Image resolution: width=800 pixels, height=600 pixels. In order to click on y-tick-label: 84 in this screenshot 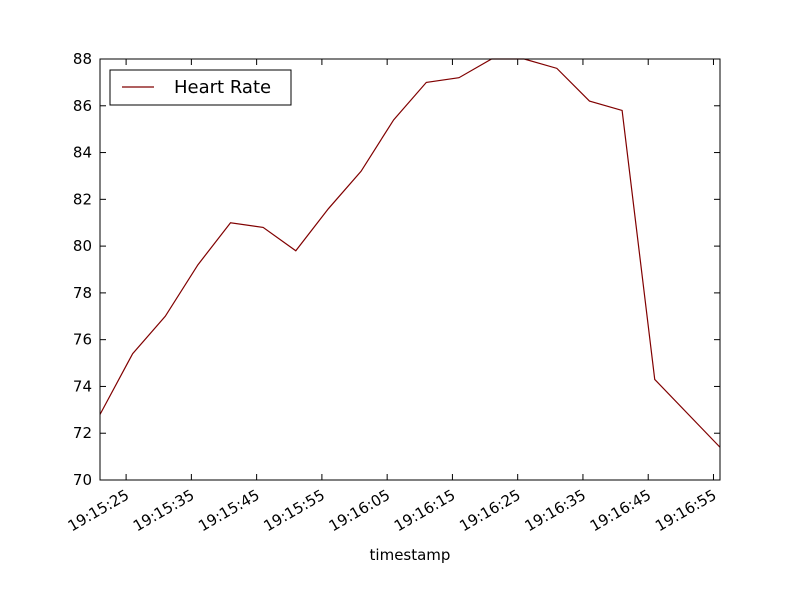, I will do `click(82, 153)`.